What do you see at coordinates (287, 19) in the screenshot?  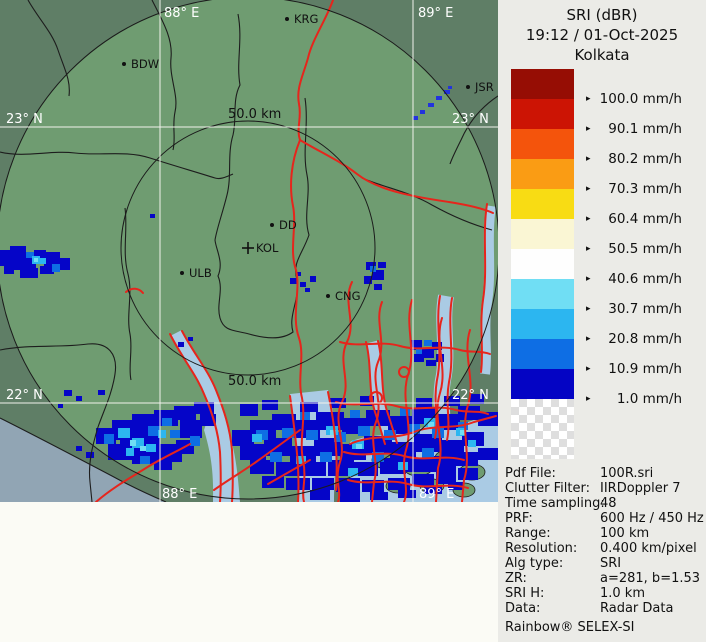 I see `city-dot-krg` at bounding box center [287, 19].